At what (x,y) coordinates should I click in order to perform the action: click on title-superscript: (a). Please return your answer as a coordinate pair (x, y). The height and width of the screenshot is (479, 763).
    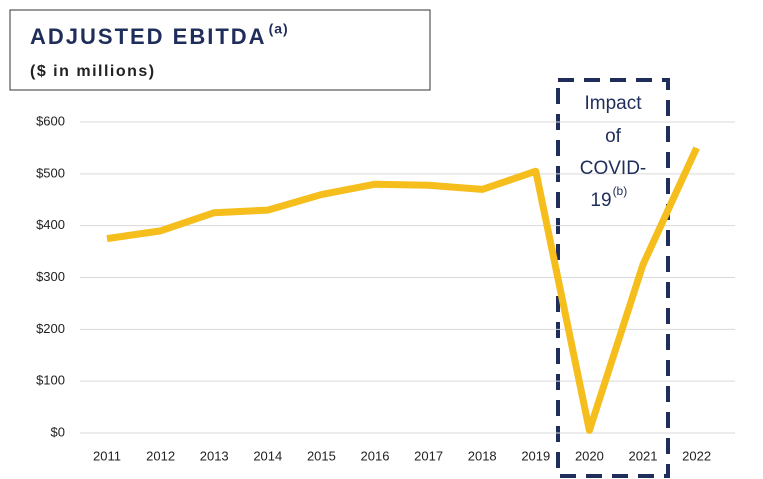
    Looking at the image, I should click on (279, 29).